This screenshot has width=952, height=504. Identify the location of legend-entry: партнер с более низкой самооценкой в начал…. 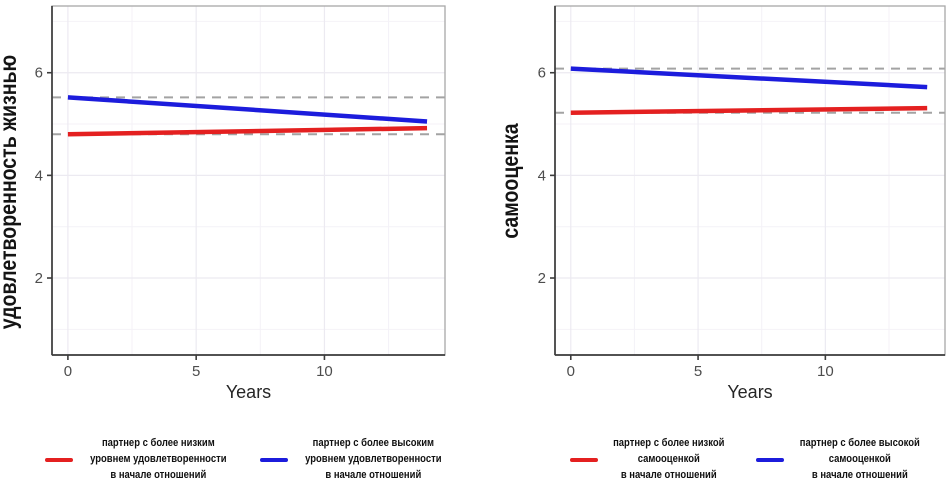
(652, 460).